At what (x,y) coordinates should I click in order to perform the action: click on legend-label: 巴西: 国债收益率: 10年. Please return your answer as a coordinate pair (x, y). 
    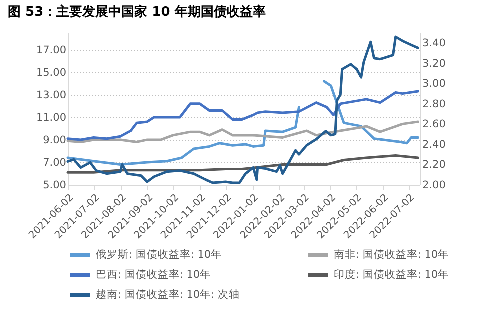
    Looking at the image, I should click on (154, 274).